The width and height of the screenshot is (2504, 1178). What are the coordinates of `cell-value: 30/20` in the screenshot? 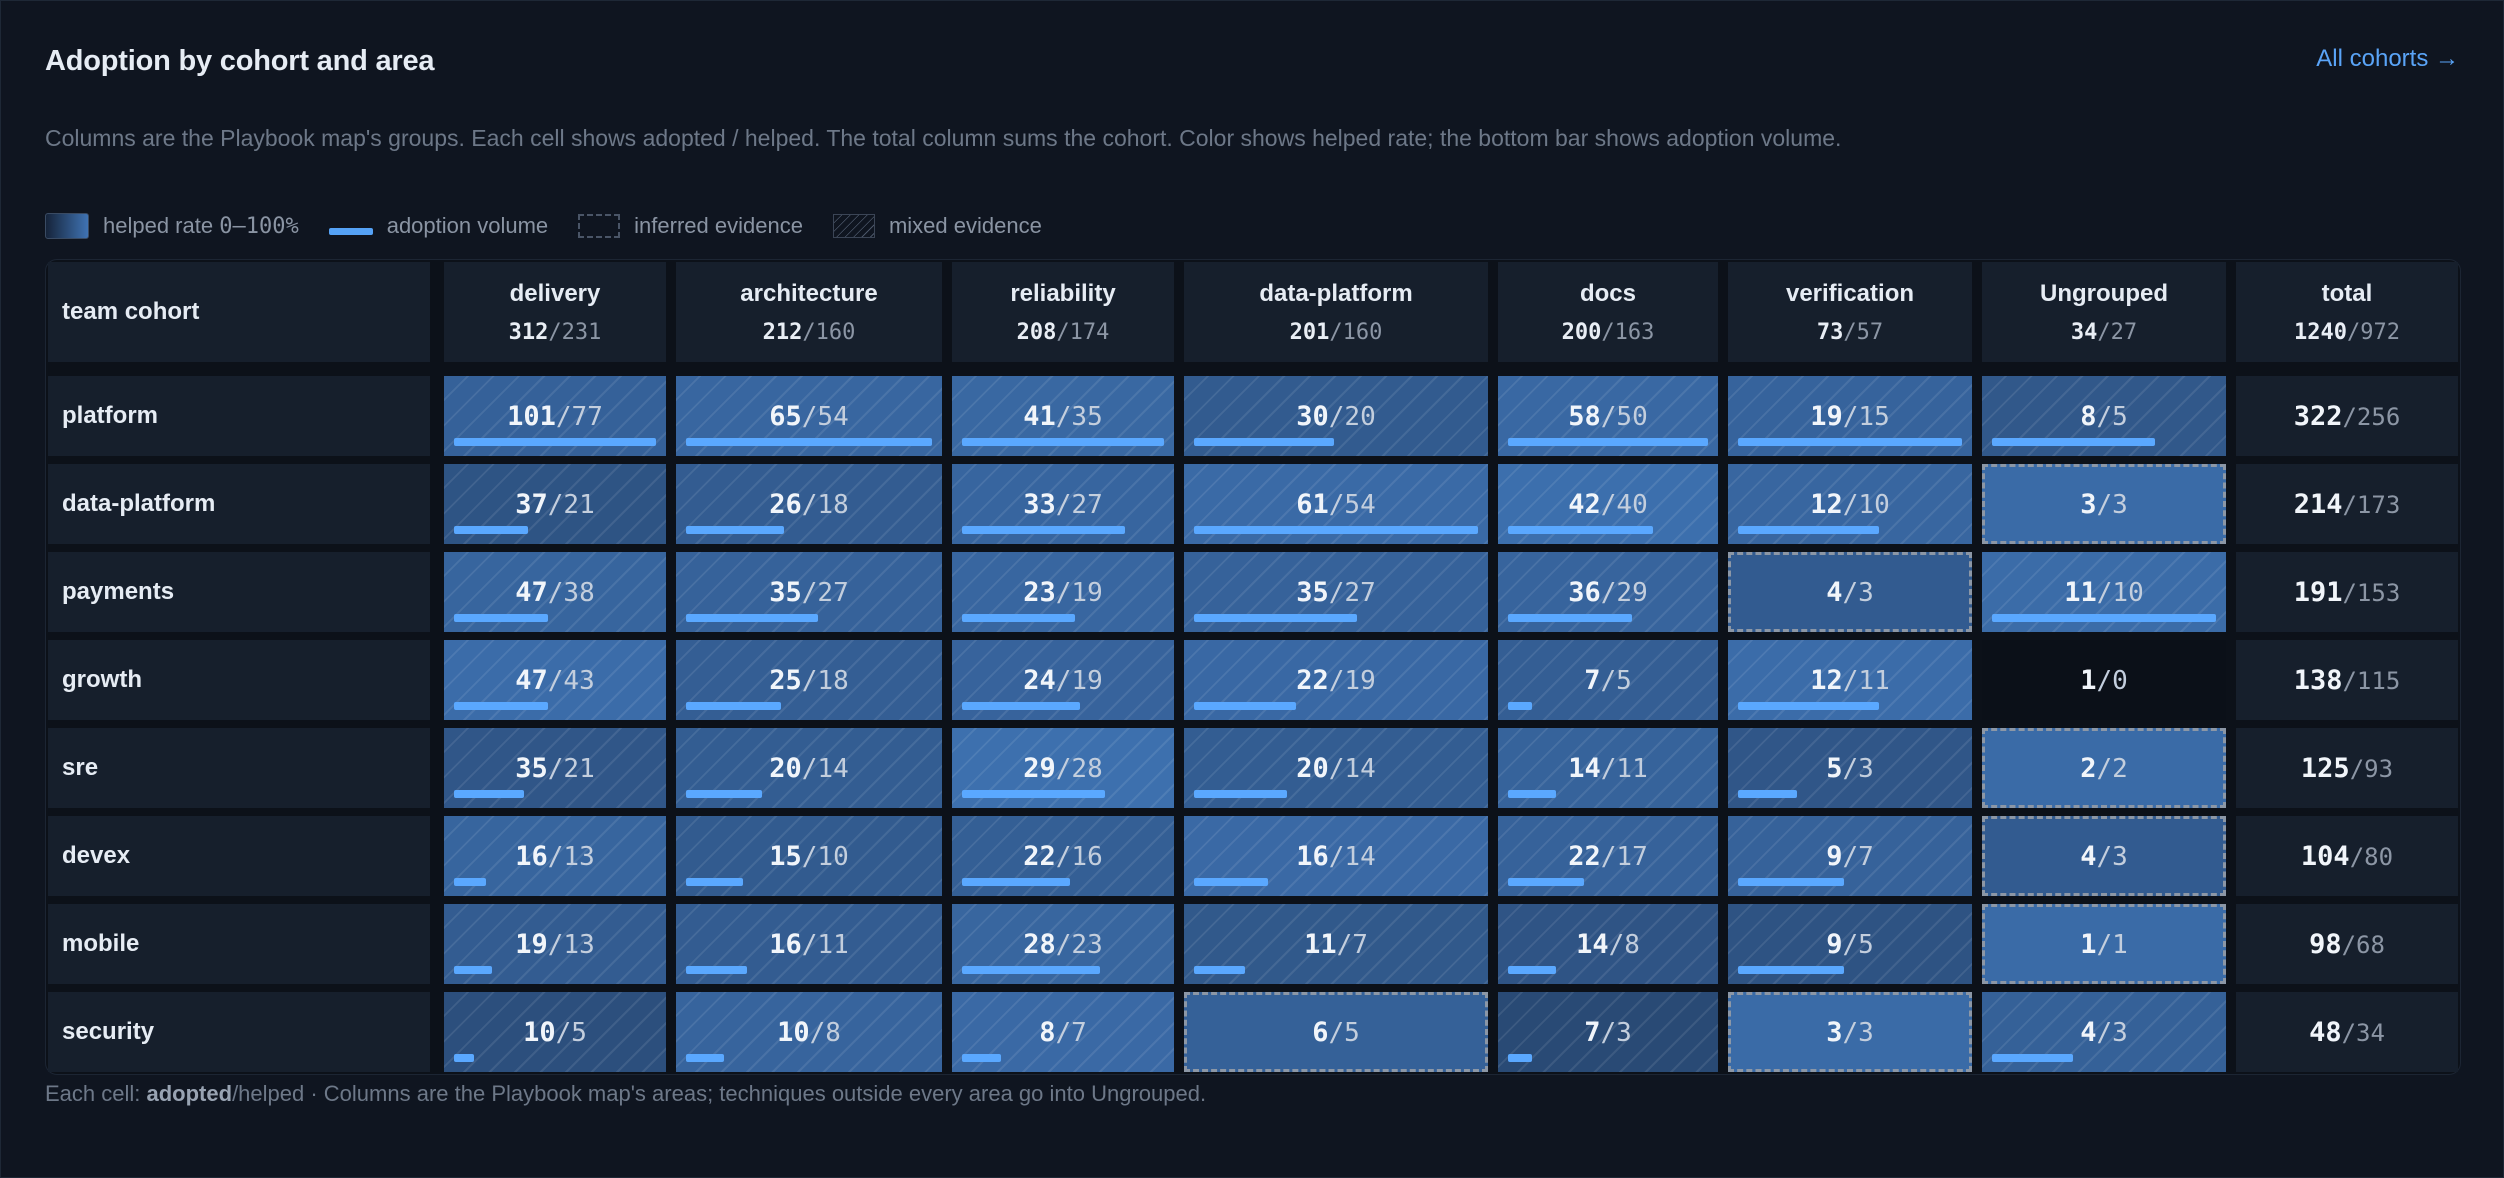 It's located at (1335, 416).